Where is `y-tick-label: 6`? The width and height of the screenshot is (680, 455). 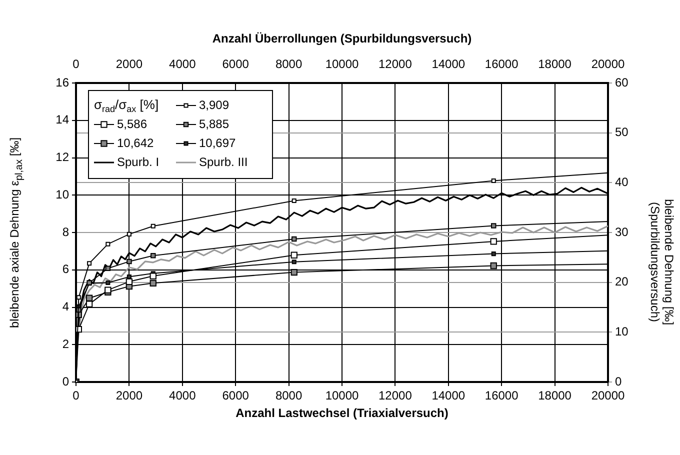 y-tick-label: 6 is located at coordinates (66, 269).